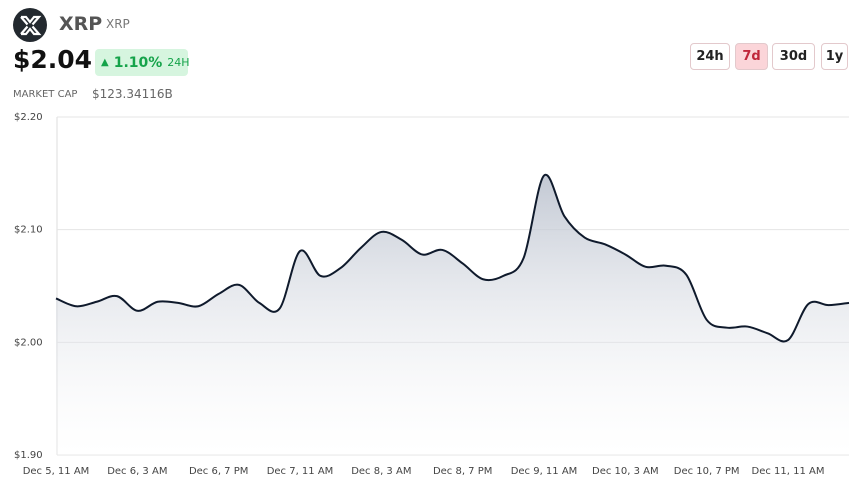  Describe the element at coordinates (834, 56) in the screenshot. I see `range-button: 1y` at that location.